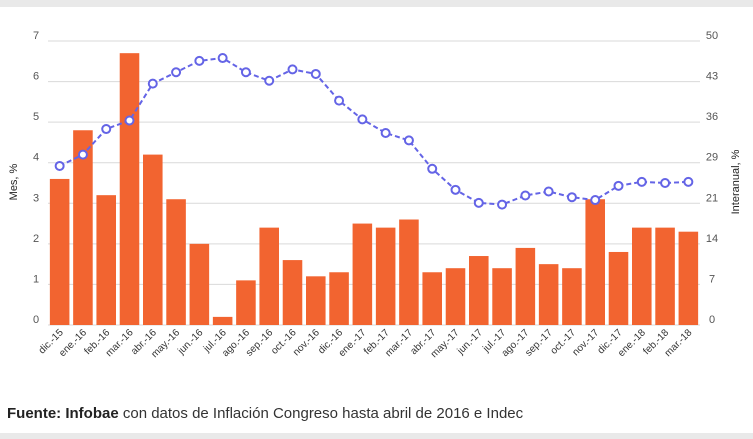 The height and width of the screenshot is (439, 753). What do you see at coordinates (34, 413) in the screenshot?
I see `source-label: Fuente:` at bounding box center [34, 413].